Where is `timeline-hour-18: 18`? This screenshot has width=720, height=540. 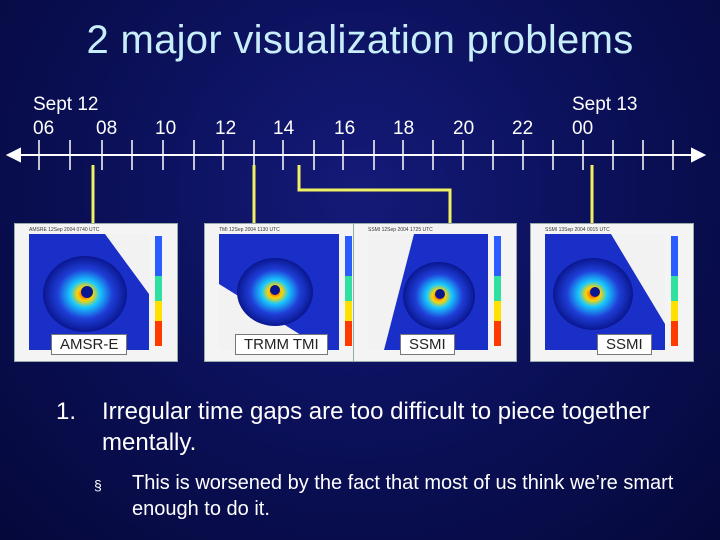
timeline-hour-18: 18 is located at coordinates (404, 128).